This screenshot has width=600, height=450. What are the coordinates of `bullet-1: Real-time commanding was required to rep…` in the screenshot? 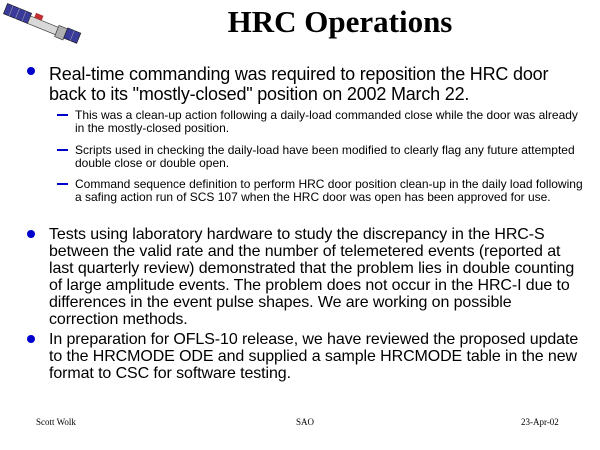 It's located at (299, 84).